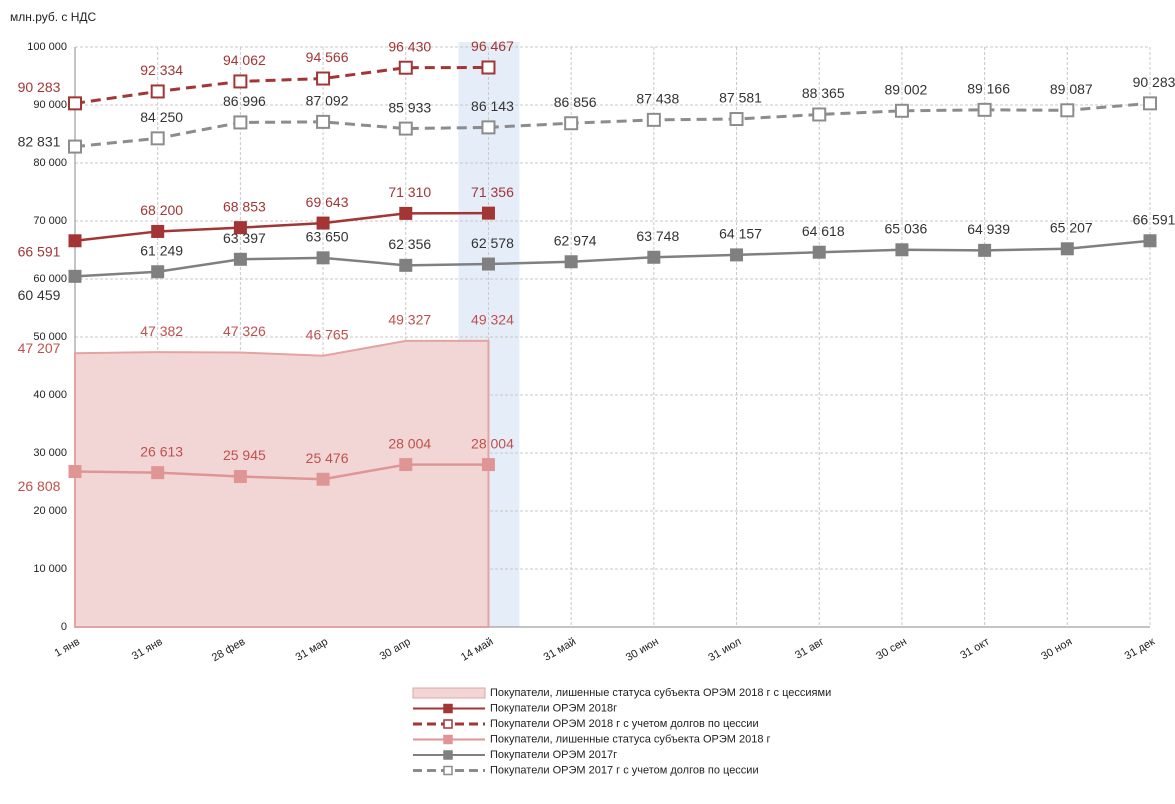  I want to click on x-tick-label: 31 авг, so click(809, 649).